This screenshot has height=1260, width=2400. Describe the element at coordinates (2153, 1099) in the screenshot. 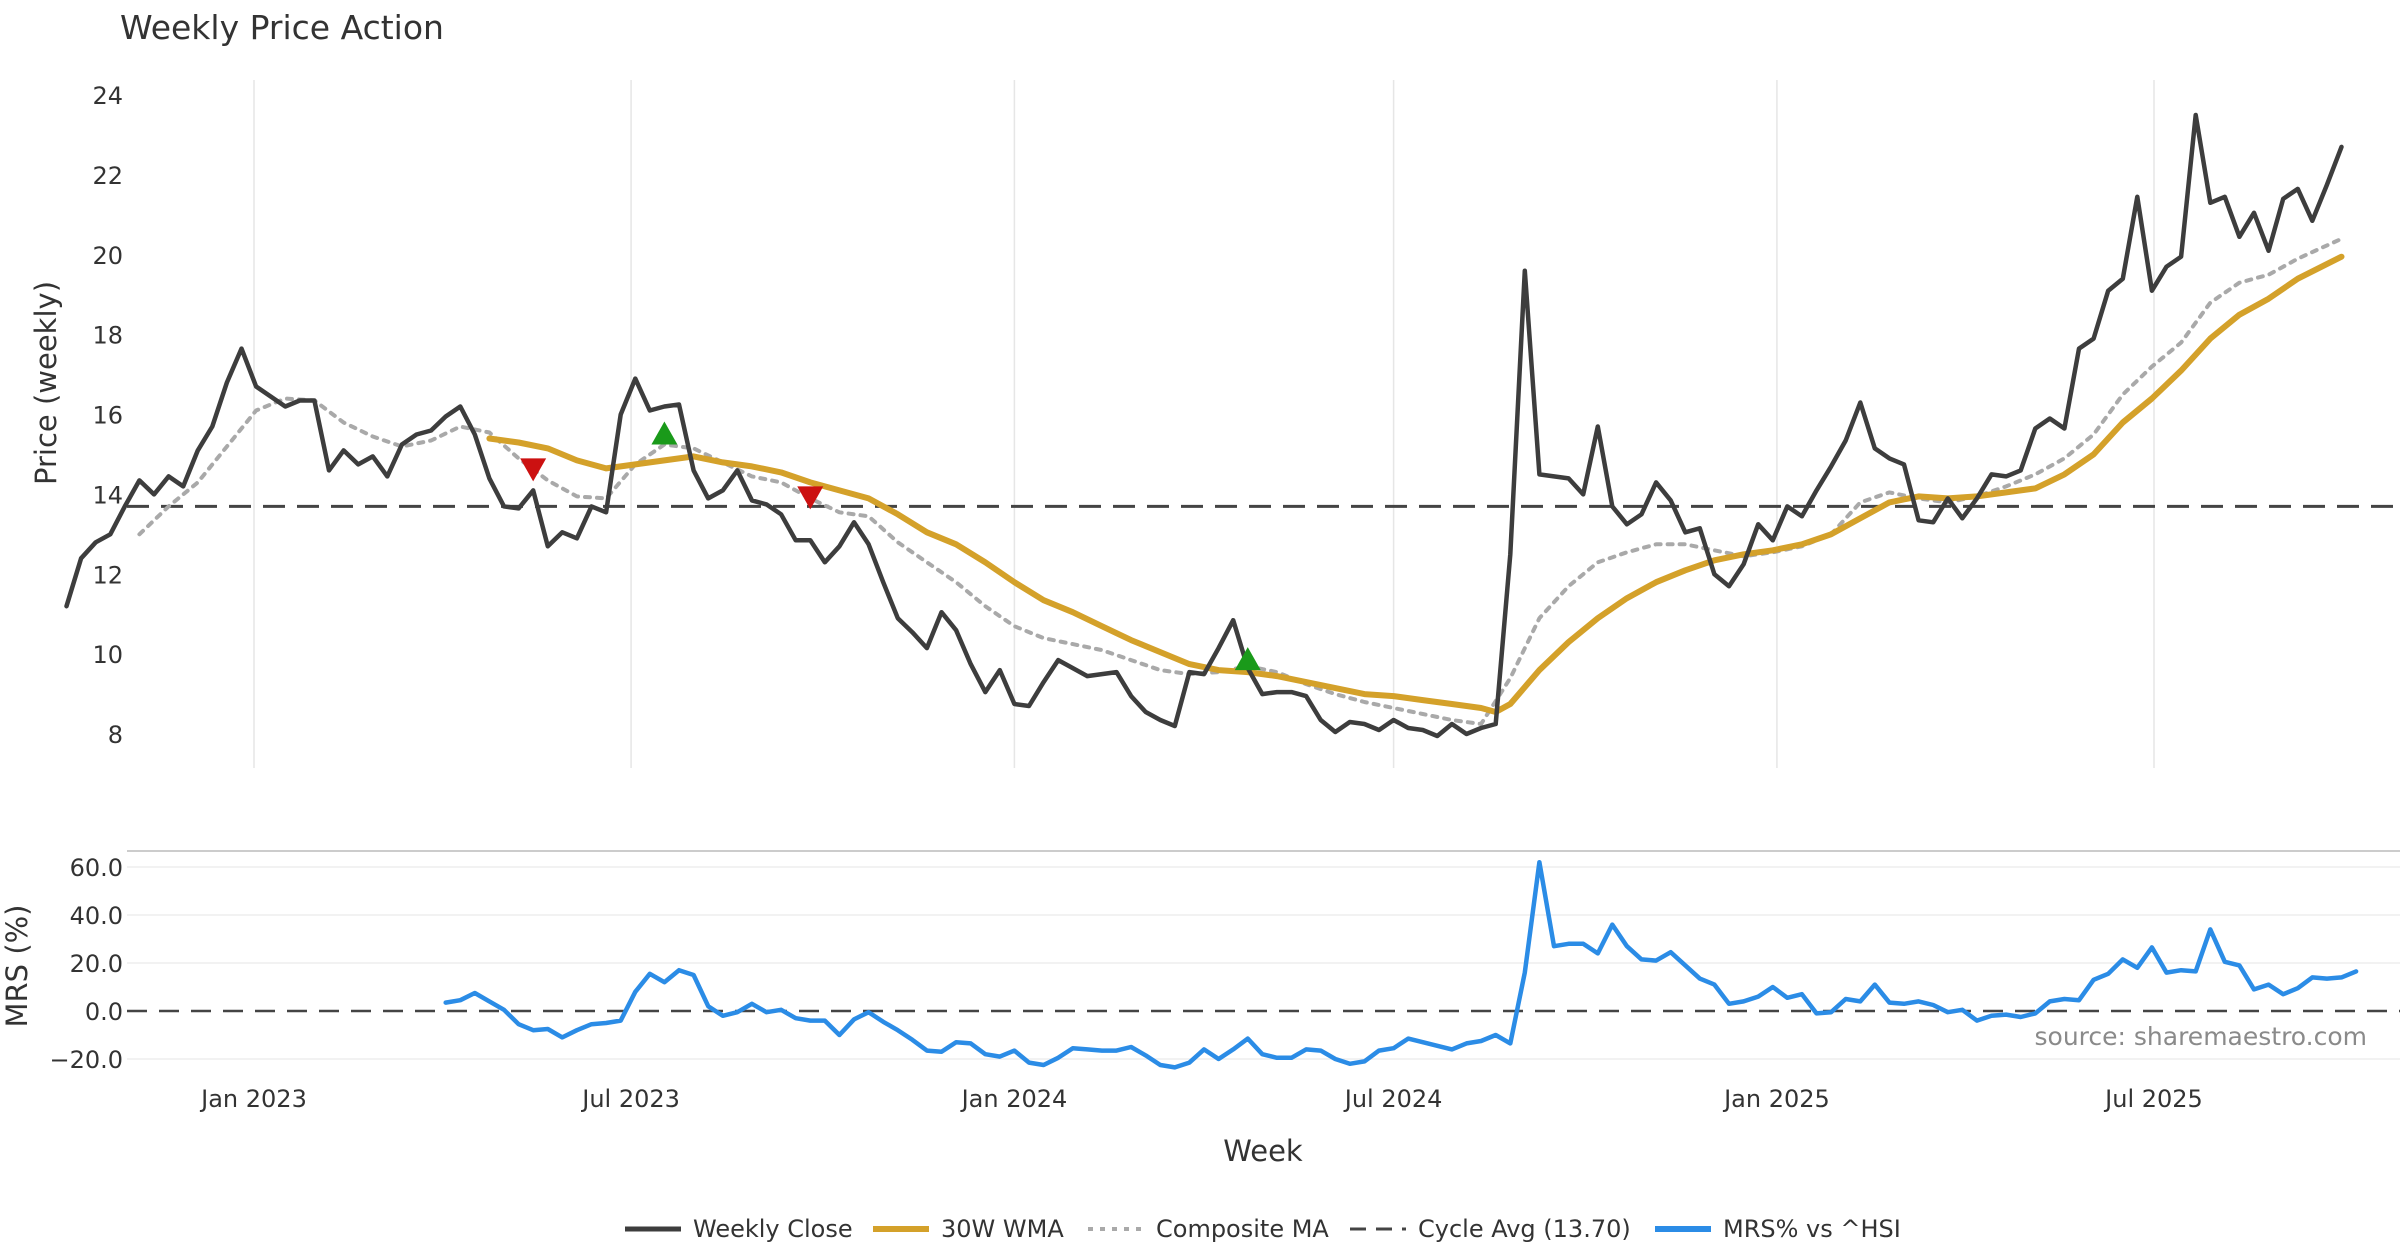

I see `x-tick-label: Jul 2025` at that location.